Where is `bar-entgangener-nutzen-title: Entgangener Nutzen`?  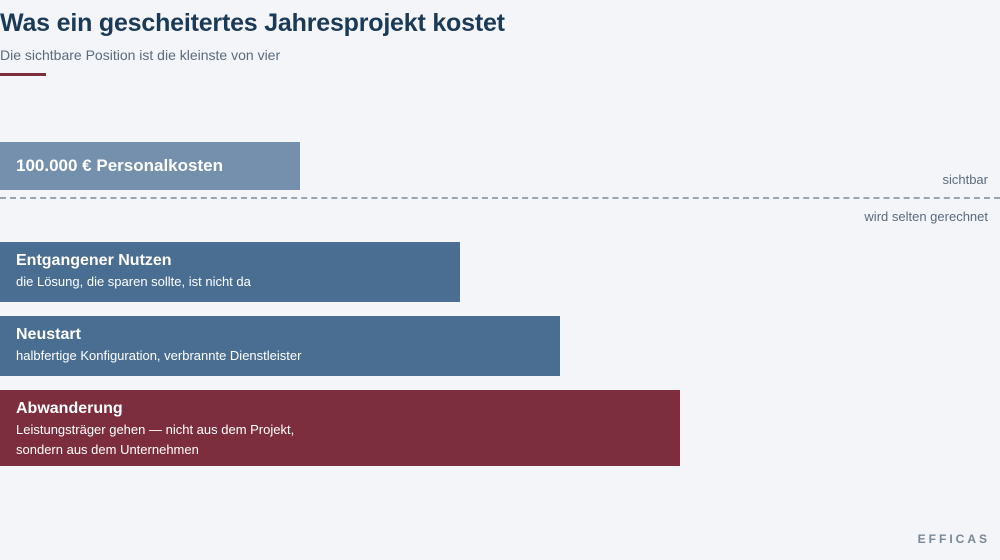
bar-entgangener-nutzen-title: Entgangener Nutzen is located at coordinates (94, 260).